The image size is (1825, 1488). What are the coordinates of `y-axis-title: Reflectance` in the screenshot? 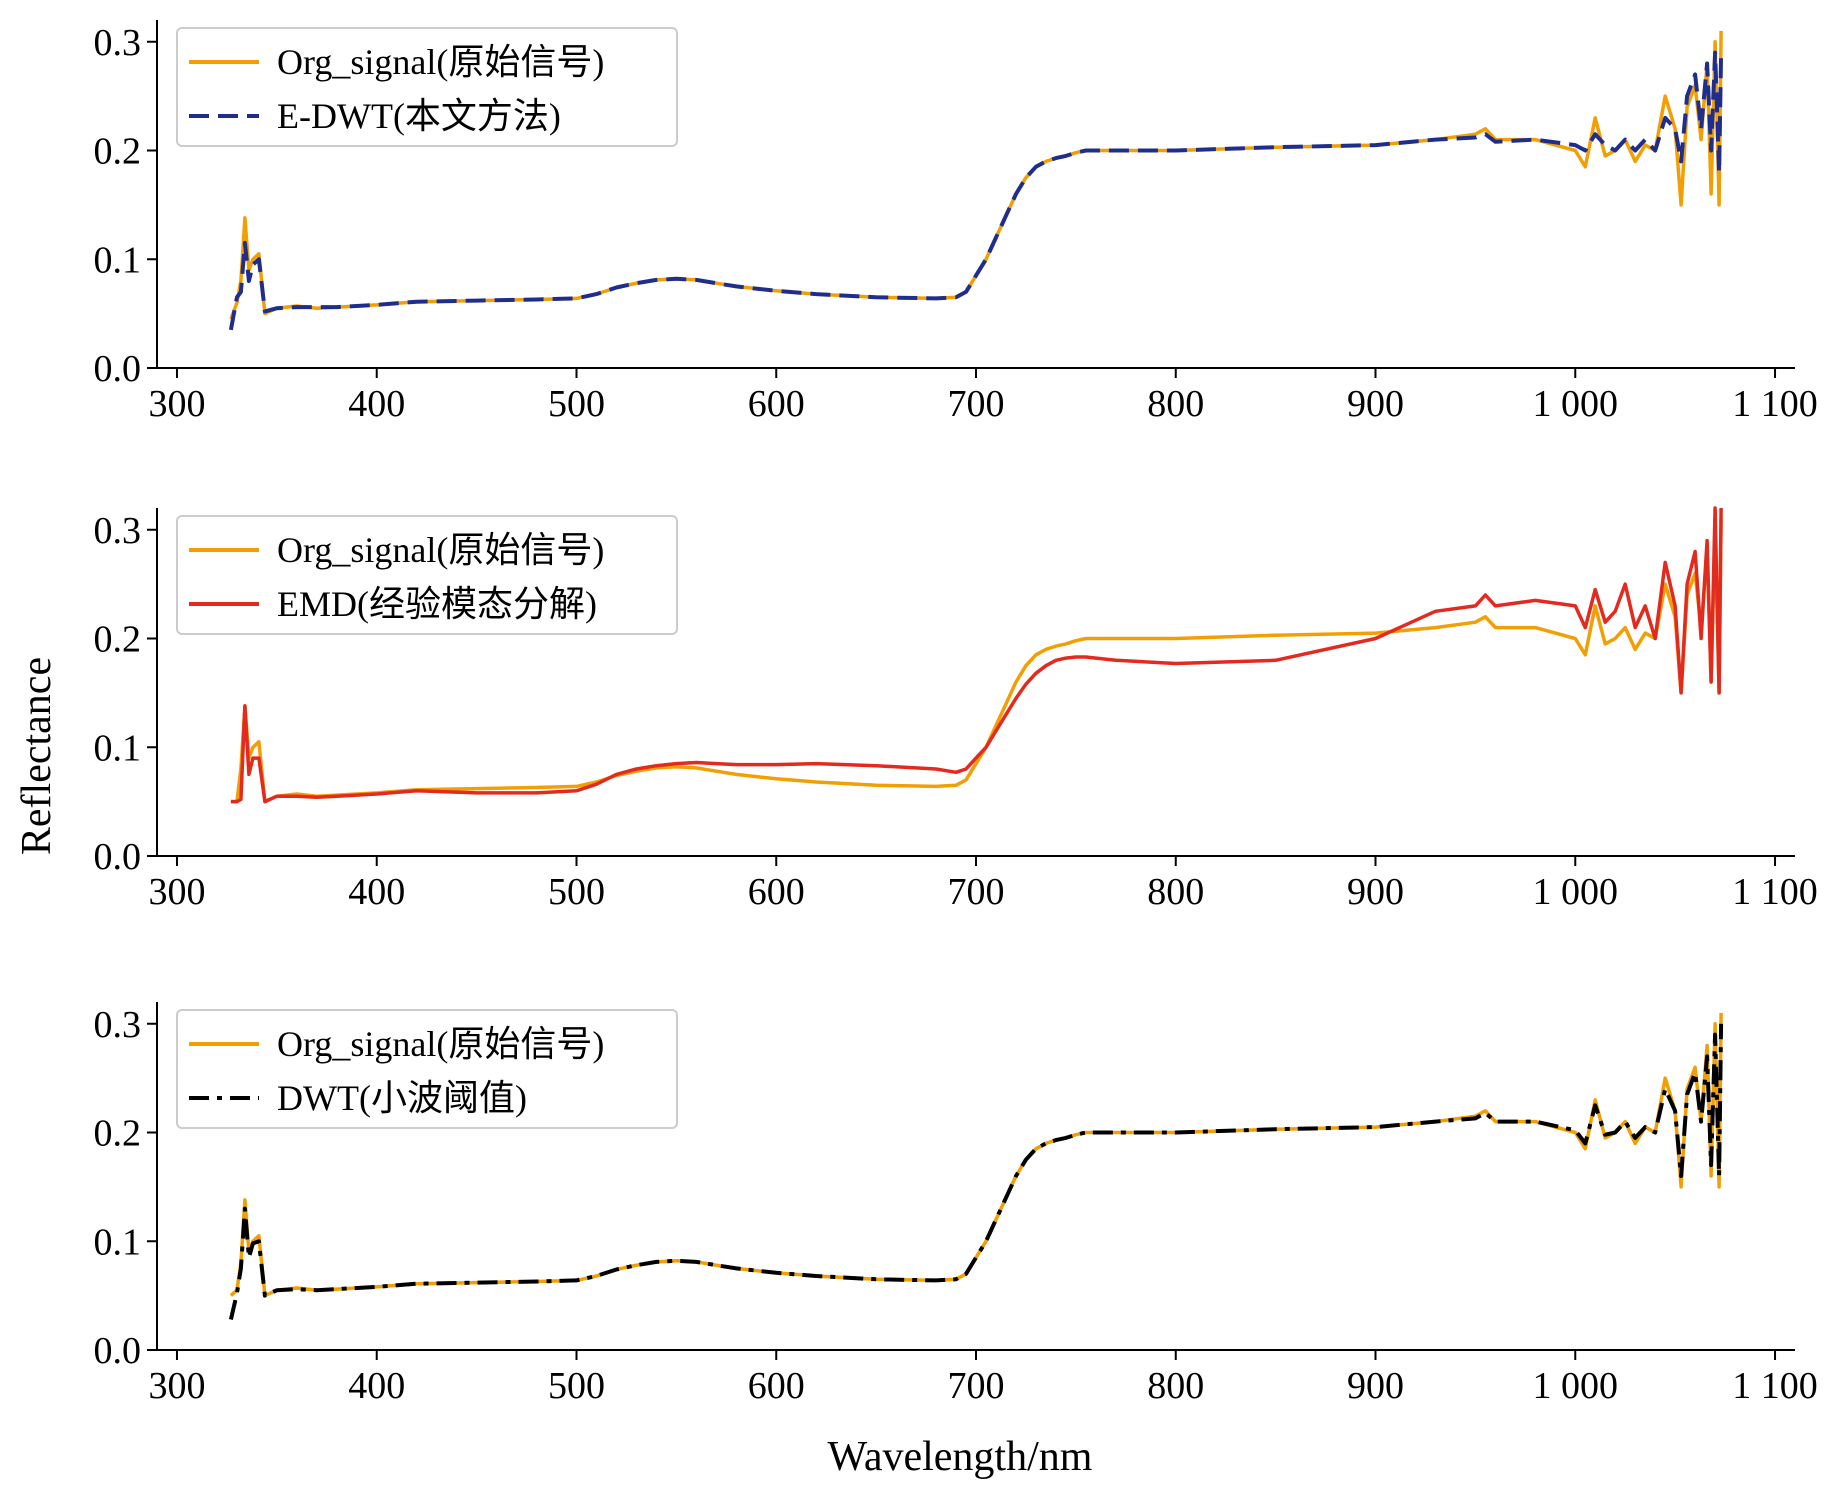 It's located at (37, 756).